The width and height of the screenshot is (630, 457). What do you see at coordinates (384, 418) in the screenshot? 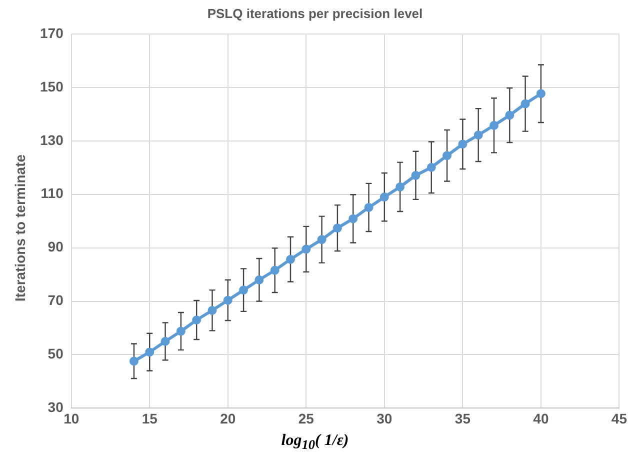
I see `x-tick-label: 30` at bounding box center [384, 418].